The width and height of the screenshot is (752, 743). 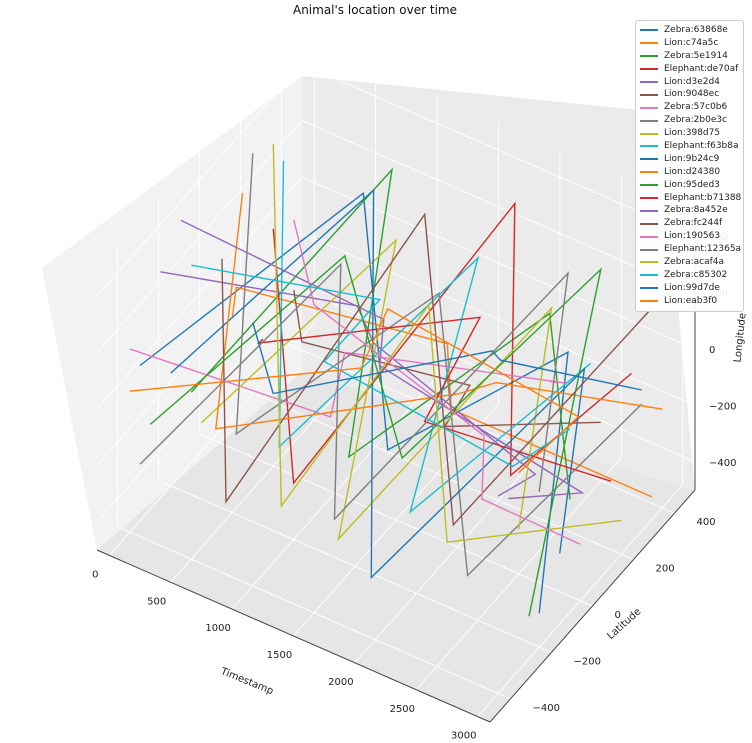 I want to click on legend-label: Zebra:57c0b6, so click(x=696, y=107).